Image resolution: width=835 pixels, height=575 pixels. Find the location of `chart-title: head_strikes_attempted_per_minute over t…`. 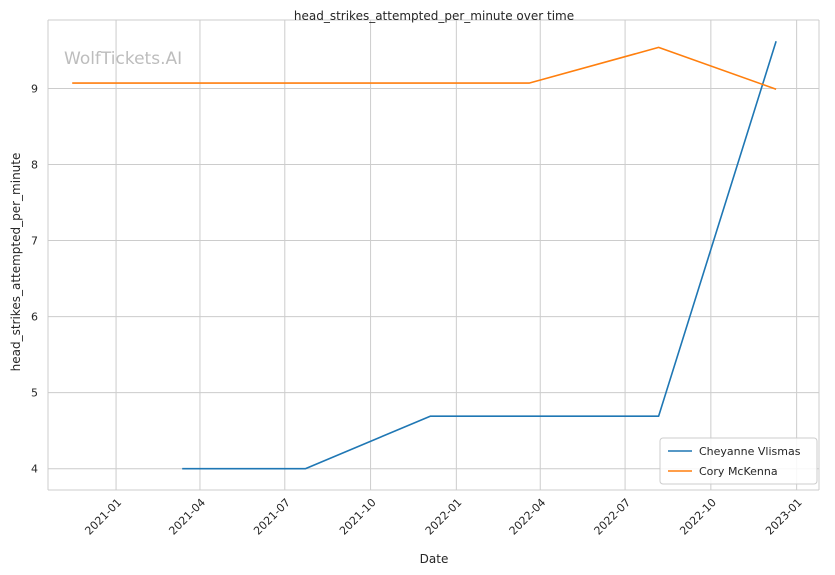

chart-title: head_strikes_attempted_per_minute over t… is located at coordinates (434, 16).